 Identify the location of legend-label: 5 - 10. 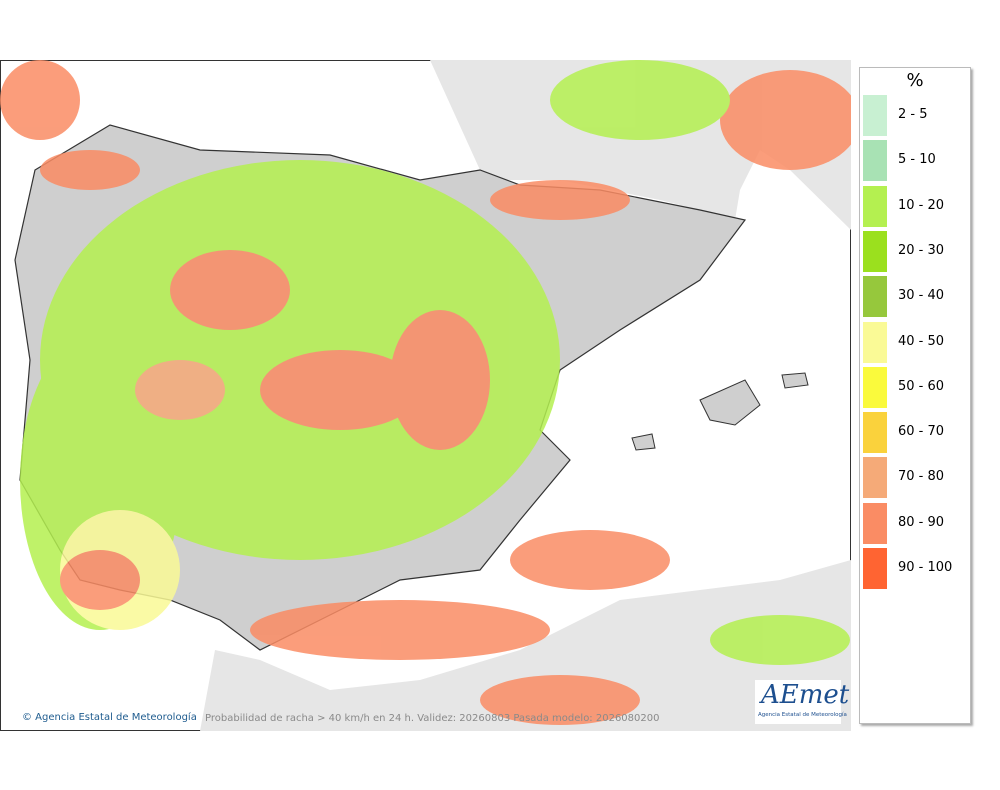
(917, 160).